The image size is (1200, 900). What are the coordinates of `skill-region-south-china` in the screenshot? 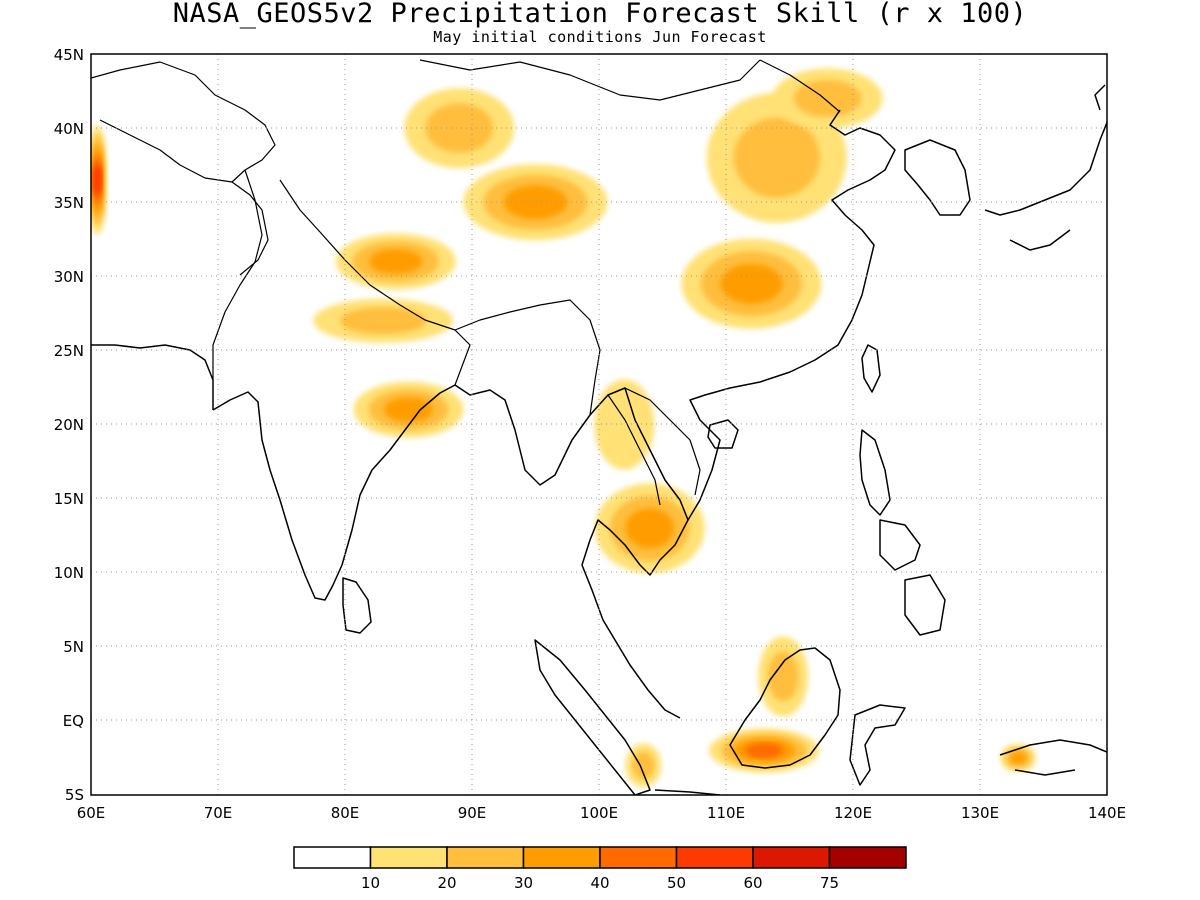 It's located at (751, 283).